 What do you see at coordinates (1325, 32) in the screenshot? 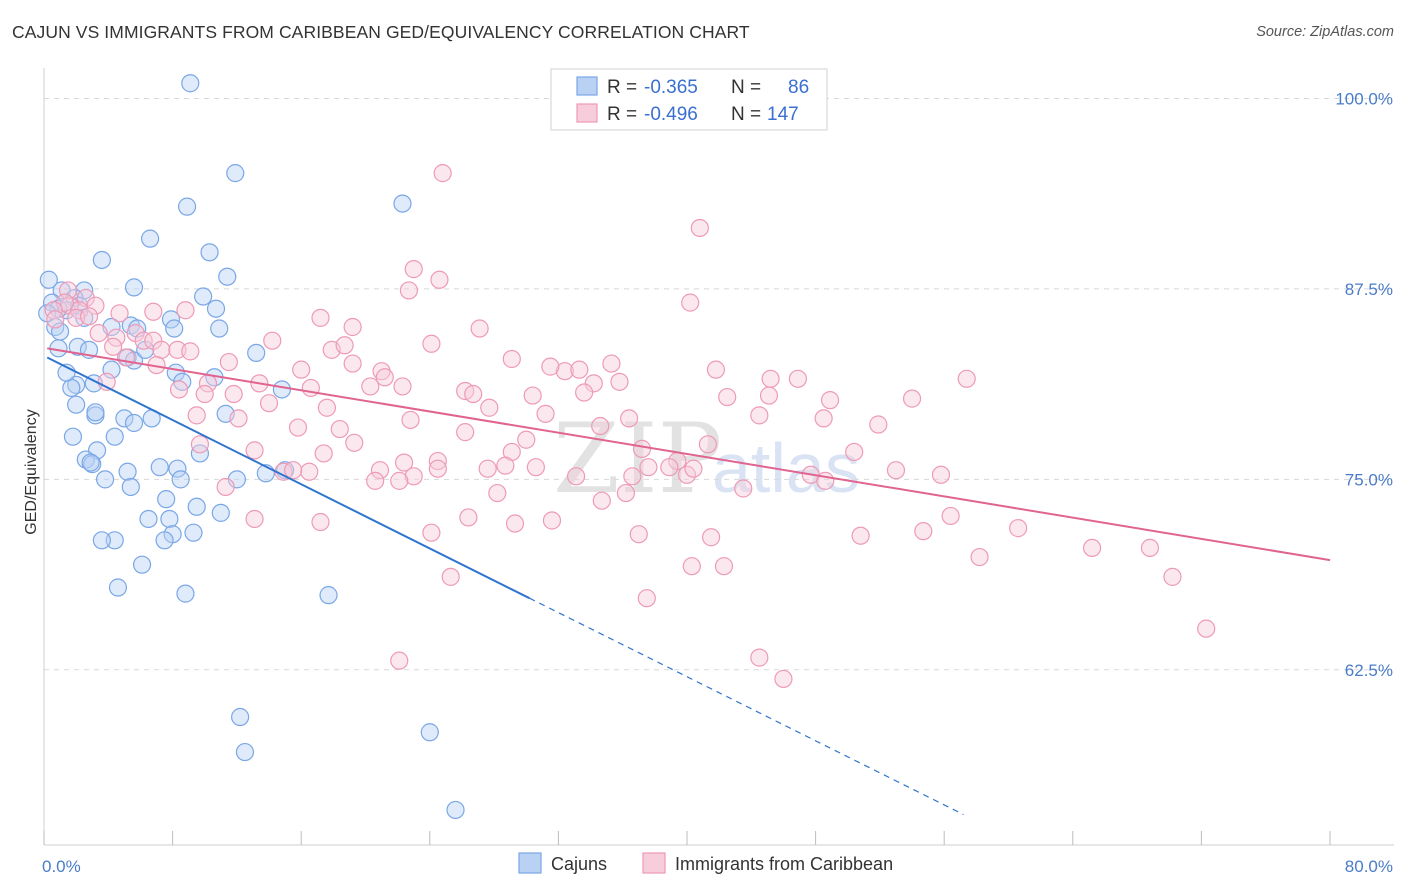
I see `chart-source: Source: ZipAtlas.com` at bounding box center [1325, 32].